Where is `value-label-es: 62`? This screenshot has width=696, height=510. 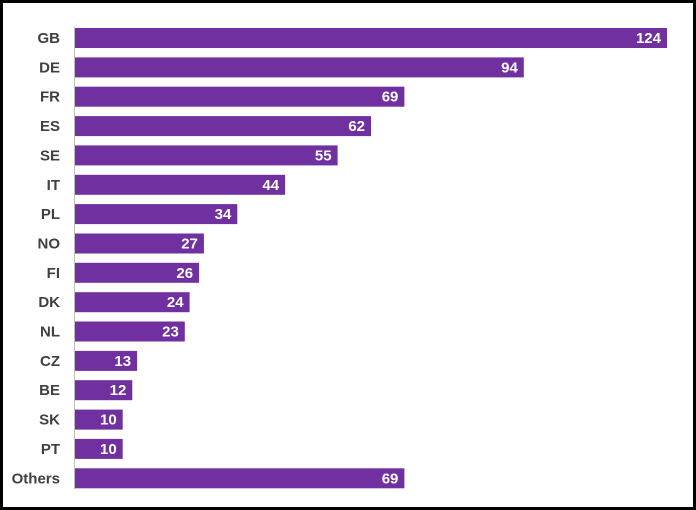
value-label-es: 62 is located at coordinates (356, 126).